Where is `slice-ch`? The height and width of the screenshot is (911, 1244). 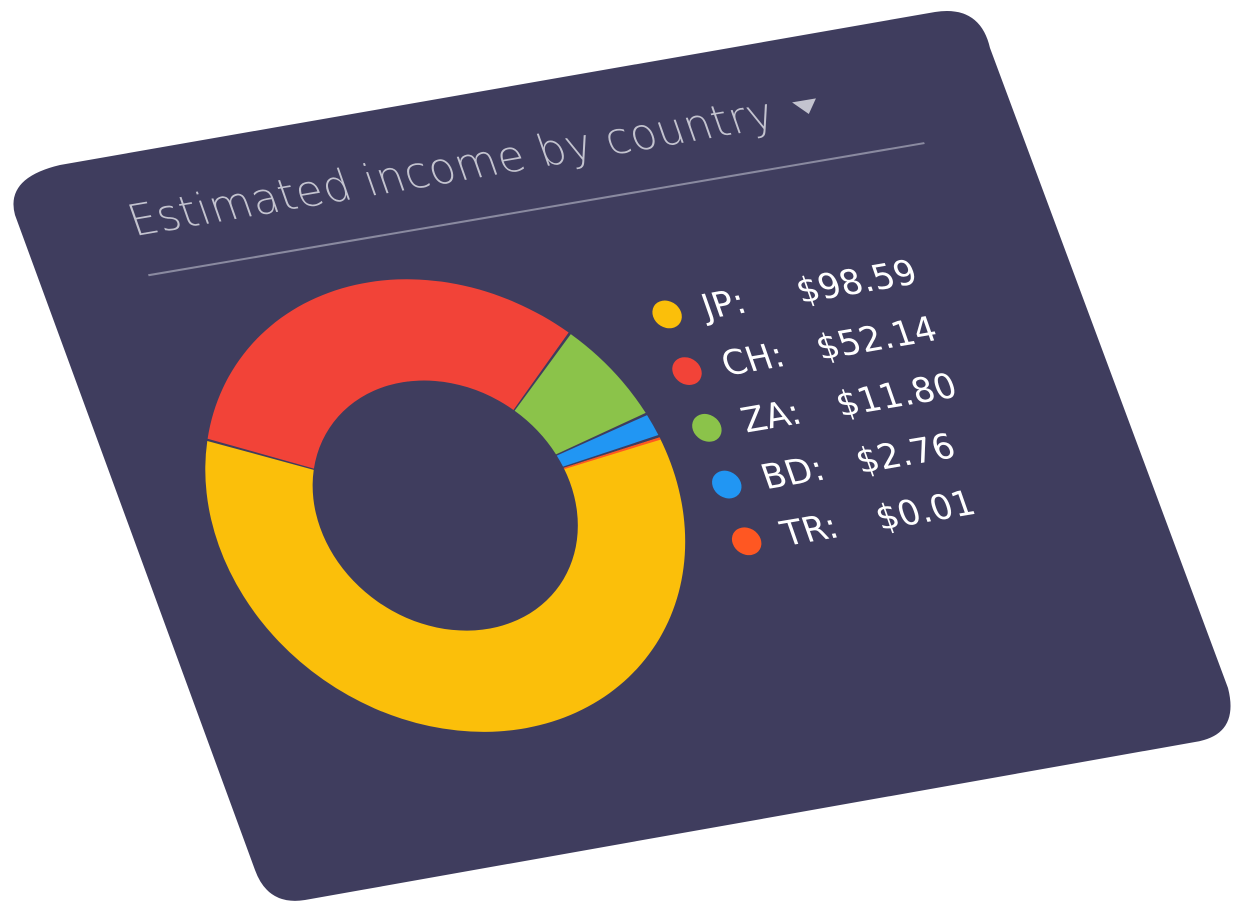
slice-ch is located at coordinates (382, 368).